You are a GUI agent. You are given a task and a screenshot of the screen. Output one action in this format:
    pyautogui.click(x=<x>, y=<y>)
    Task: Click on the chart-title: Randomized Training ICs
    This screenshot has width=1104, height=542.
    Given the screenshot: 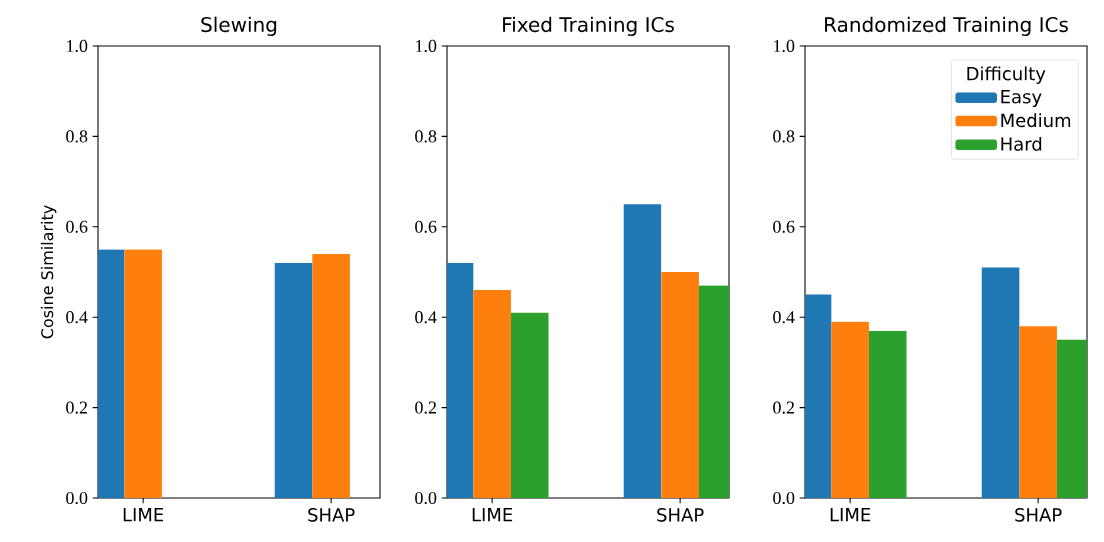 What is the action you would take?
    pyautogui.click(x=946, y=26)
    